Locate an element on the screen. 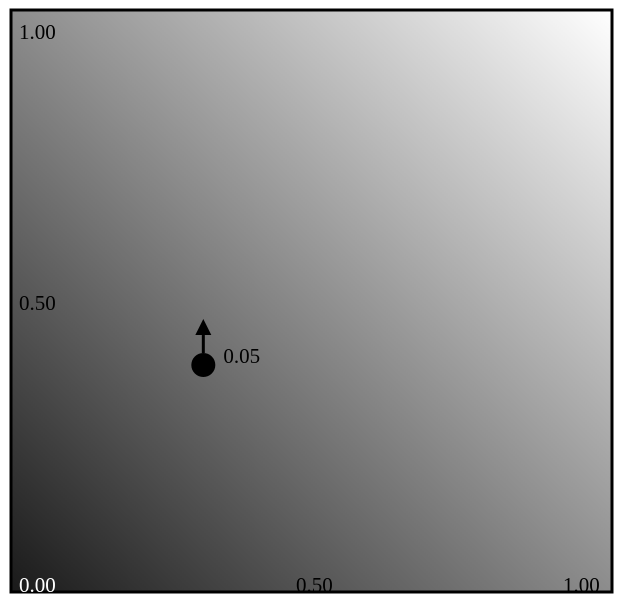 This screenshot has height=602, width=624. arrow-head is located at coordinates (203, 327).